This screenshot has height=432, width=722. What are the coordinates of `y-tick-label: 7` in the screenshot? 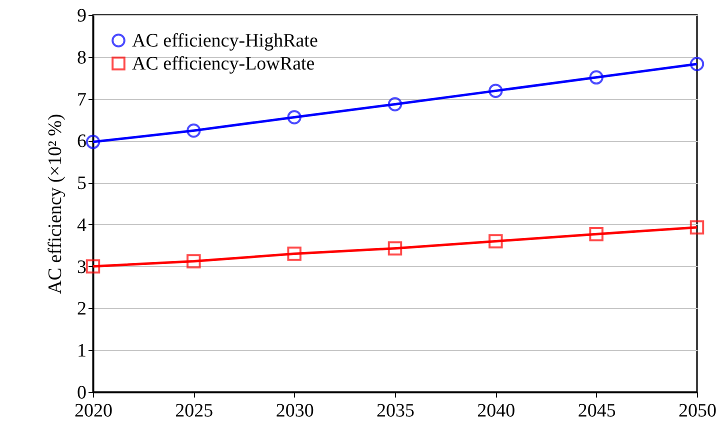 It's located at (81, 99).